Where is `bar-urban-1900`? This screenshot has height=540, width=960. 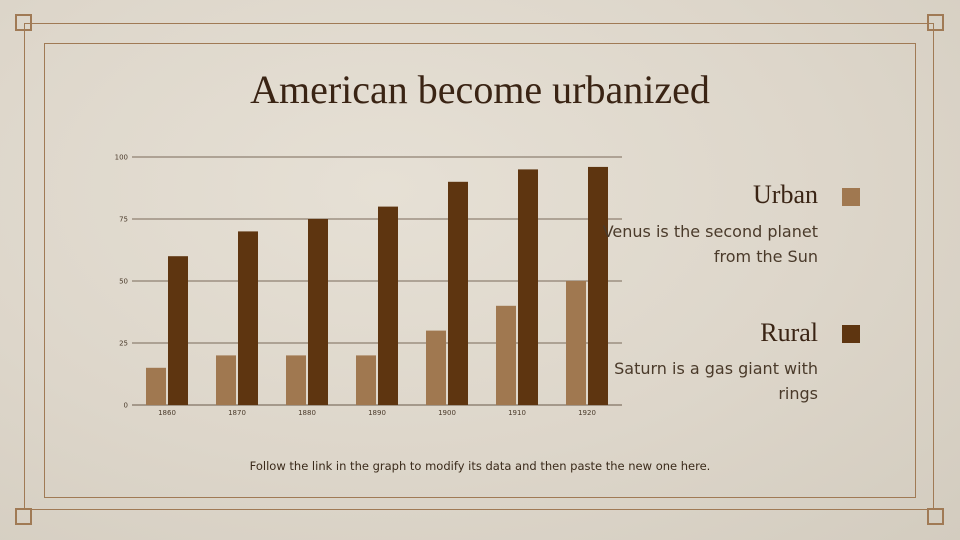 bar-urban-1900 is located at coordinates (436, 367).